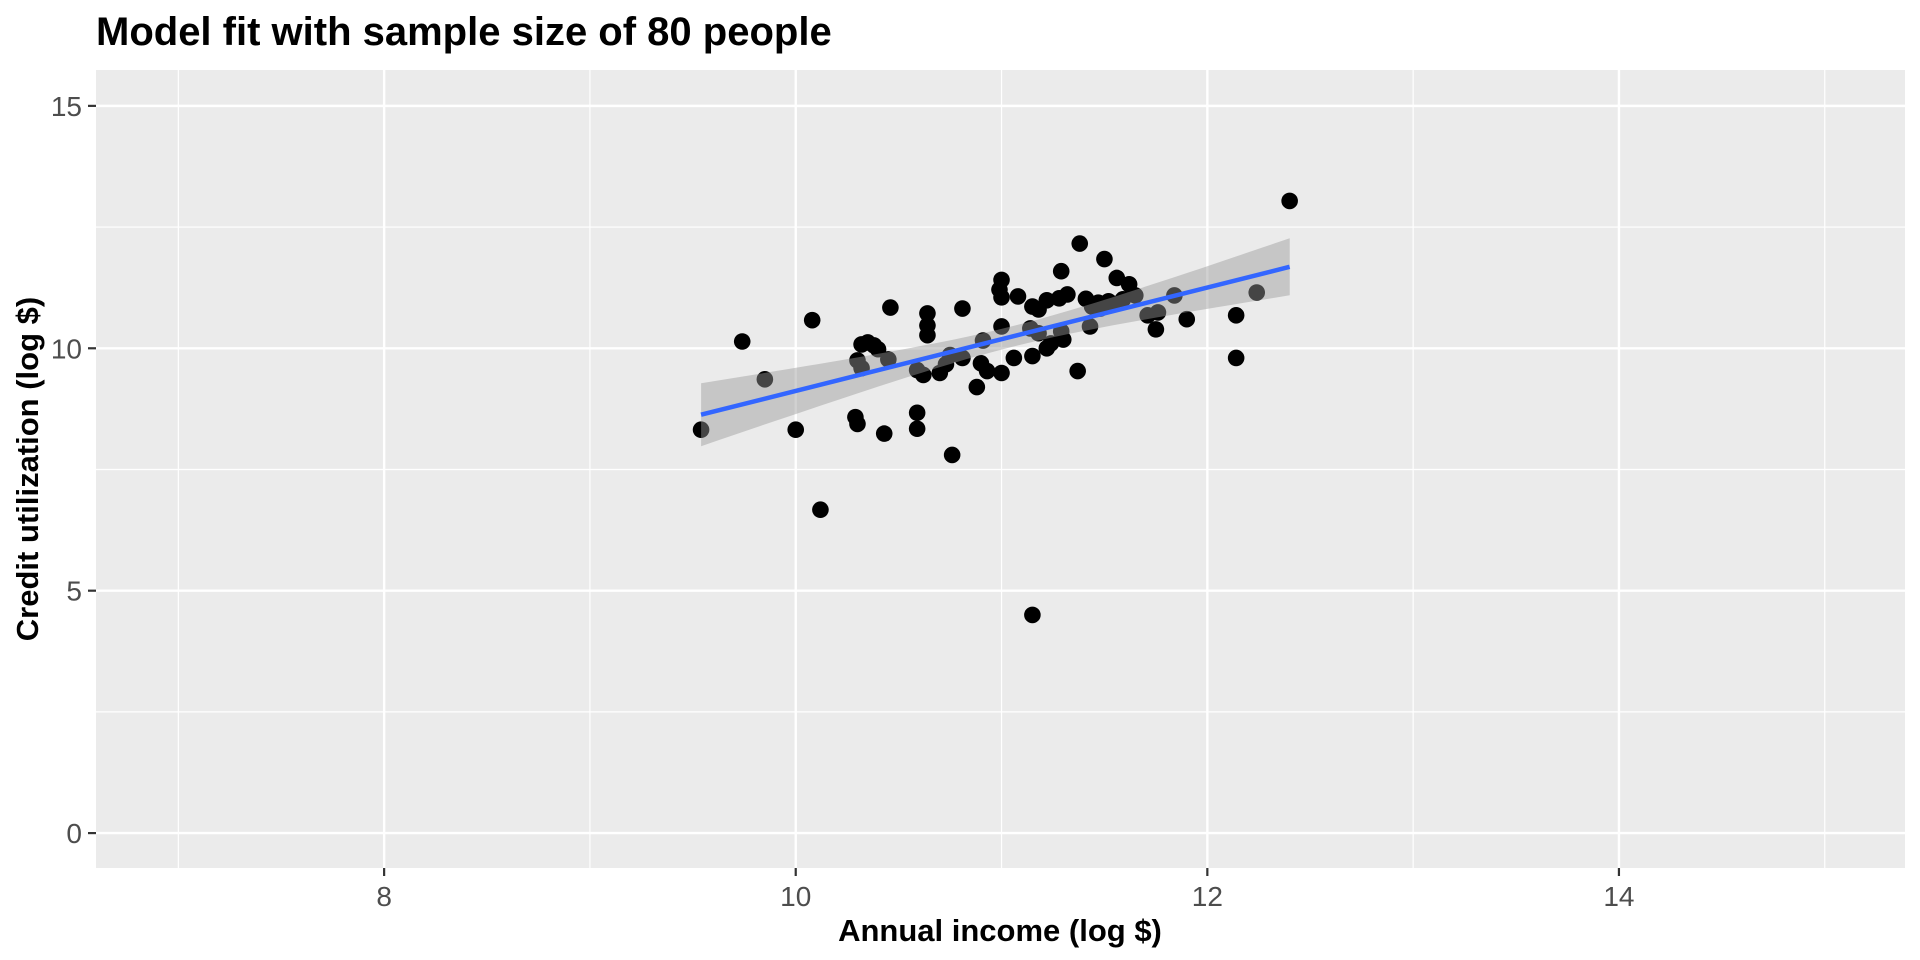 The height and width of the screenshot is (960, 1920). What do you see at coordinates (27, 469) in the screenshot?
I see `y-axis-title: Credit utilization (log $)` at bounding box center [27, 469].